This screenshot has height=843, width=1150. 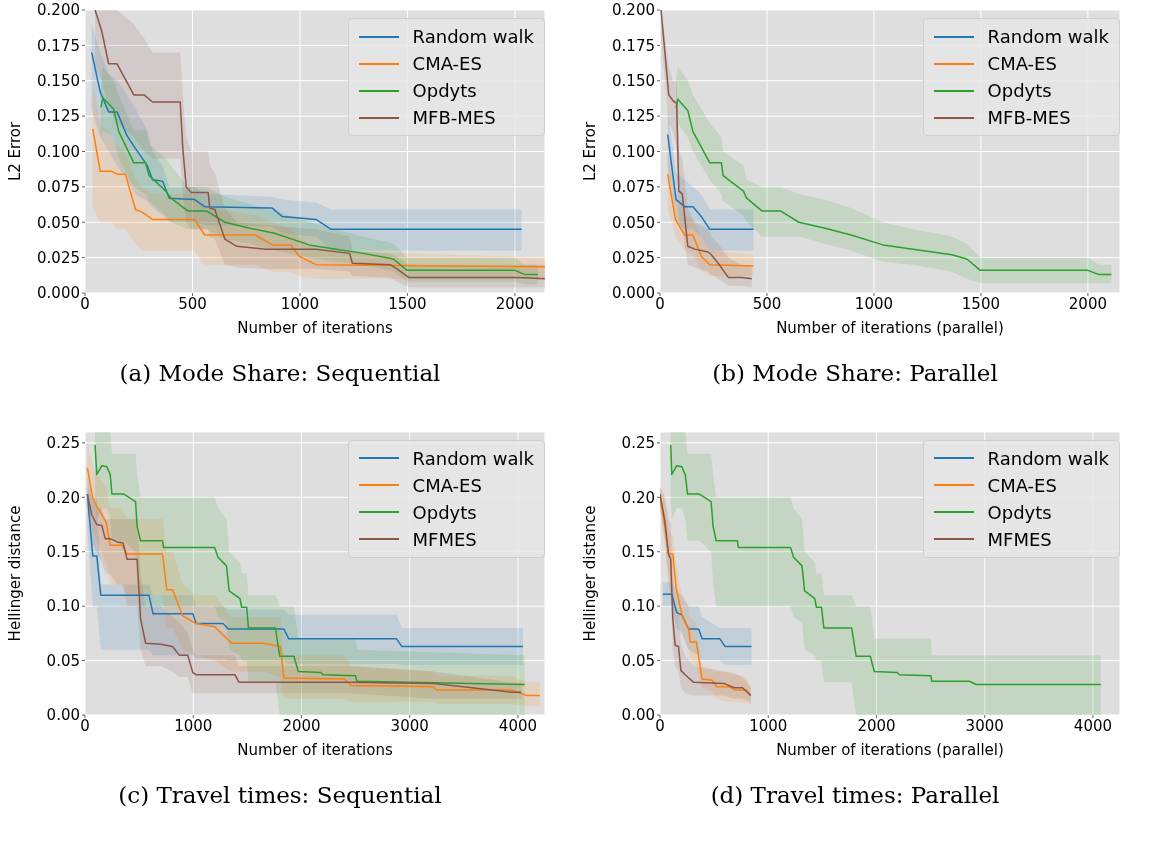 I want to click on text: (a) Mode Share: Sequential, so click(x=280, y=373).